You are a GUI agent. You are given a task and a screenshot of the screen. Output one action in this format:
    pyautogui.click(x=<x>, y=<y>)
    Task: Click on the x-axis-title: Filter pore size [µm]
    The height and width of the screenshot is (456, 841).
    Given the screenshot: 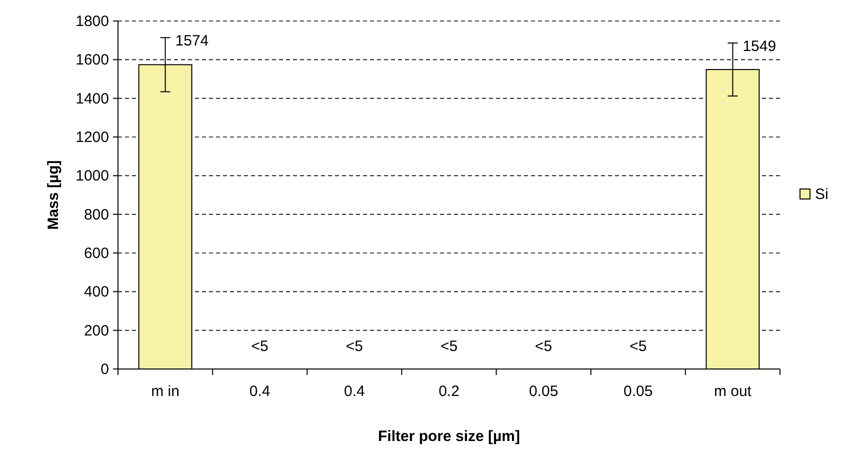 What is the action you would take?
    pyautogui.click(x=449, y=436)
    